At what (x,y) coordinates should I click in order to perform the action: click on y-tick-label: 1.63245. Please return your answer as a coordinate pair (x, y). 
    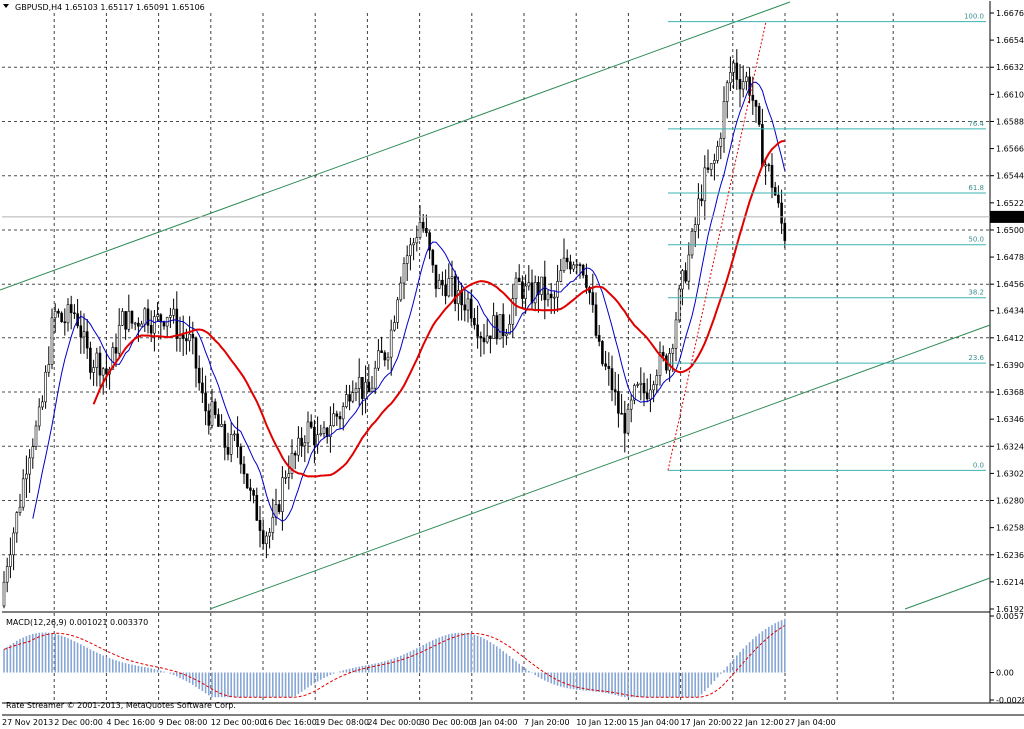
    Looking at the image, I should click on (1010, 446).